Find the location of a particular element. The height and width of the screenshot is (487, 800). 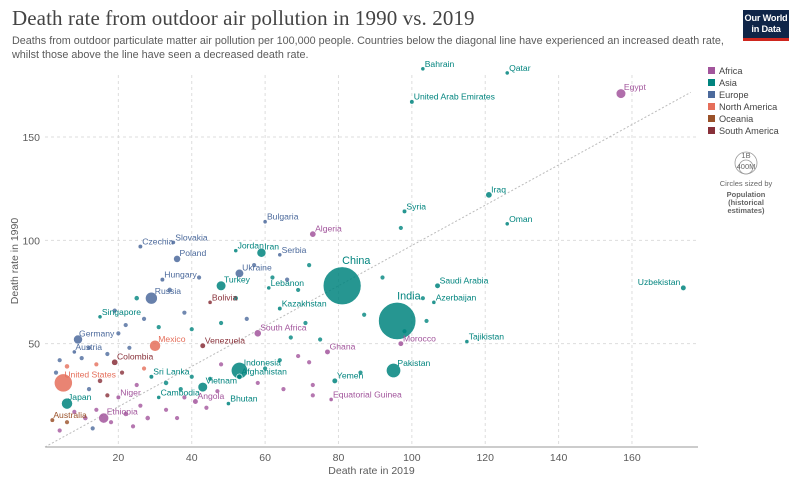

data-point-south-africa is located at coordinates (257, 333).